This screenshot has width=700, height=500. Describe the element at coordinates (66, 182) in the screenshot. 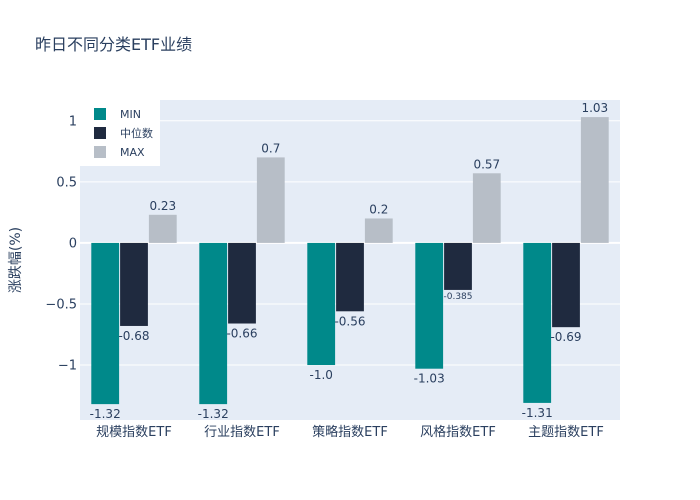

I see `y-tick-label: 0.5` at that location.